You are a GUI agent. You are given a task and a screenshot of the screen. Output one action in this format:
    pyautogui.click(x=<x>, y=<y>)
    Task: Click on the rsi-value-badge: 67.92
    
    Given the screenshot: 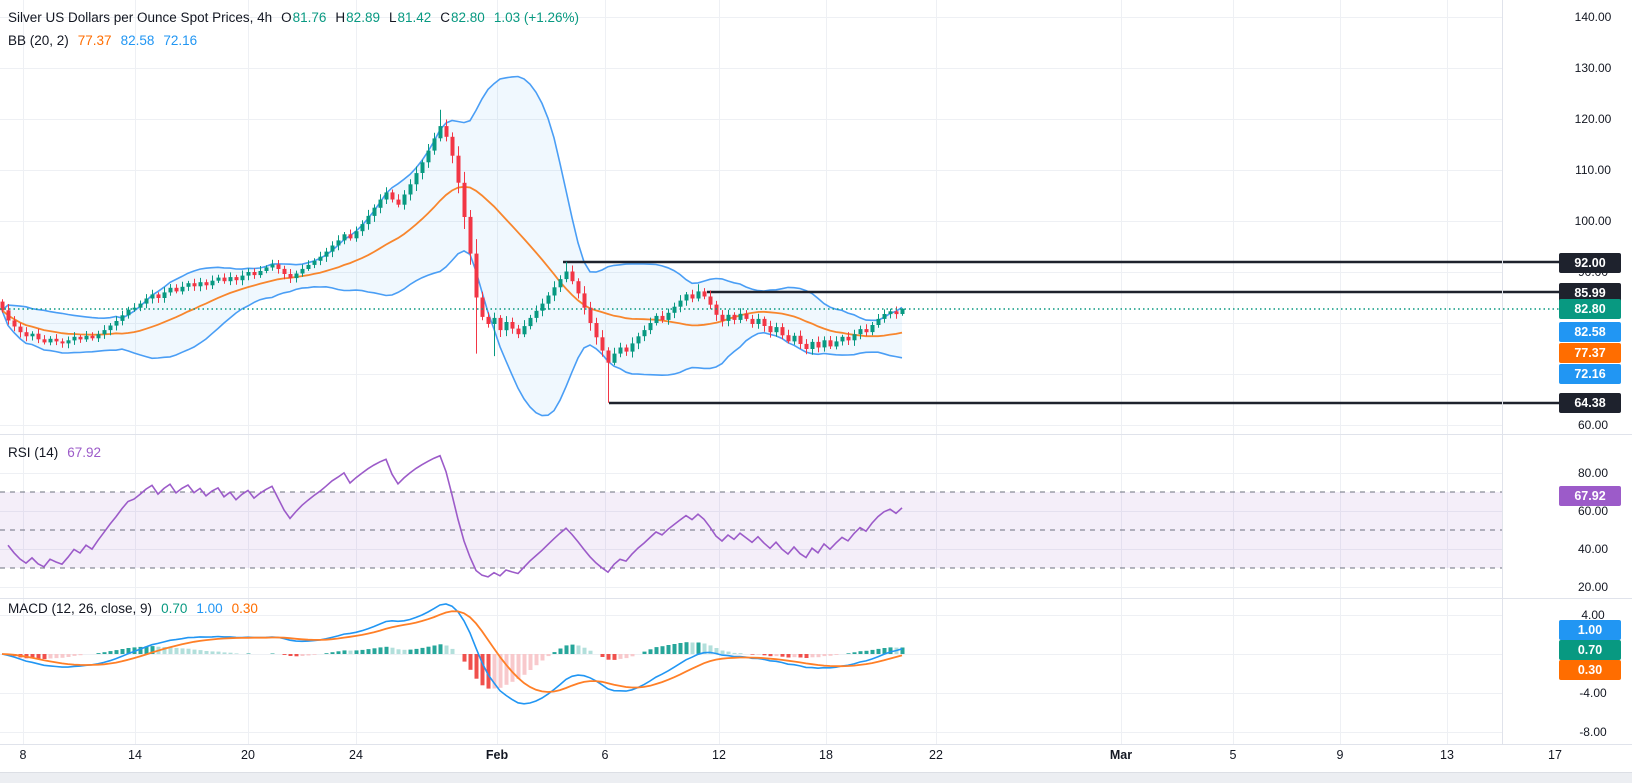 What is the action you would take?
    pyautogui.click(x=1590, y=496)
    